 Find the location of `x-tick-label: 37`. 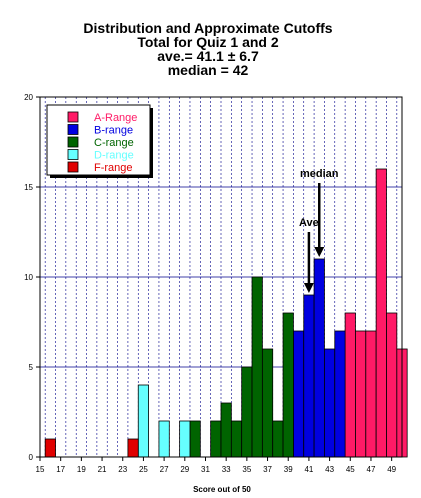

x-tick-label: 37 is located at coordinates (267, 469).